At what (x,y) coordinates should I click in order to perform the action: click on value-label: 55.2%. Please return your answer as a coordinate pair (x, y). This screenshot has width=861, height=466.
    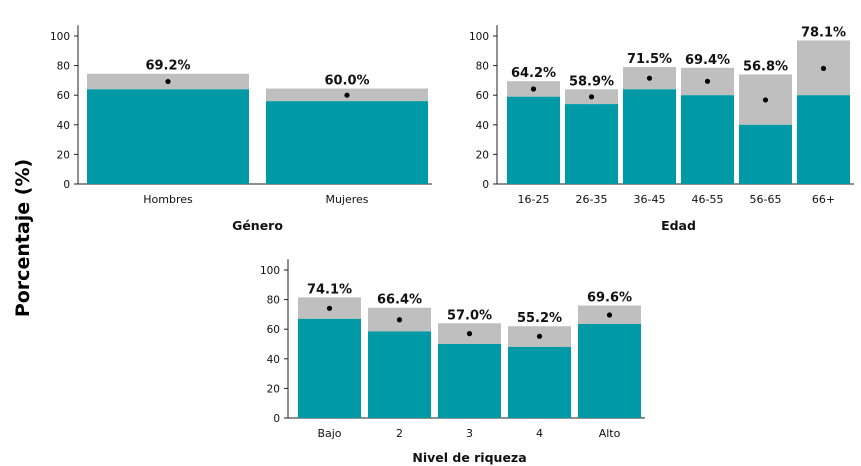
    Looking at the image, I should click on (539, 318).